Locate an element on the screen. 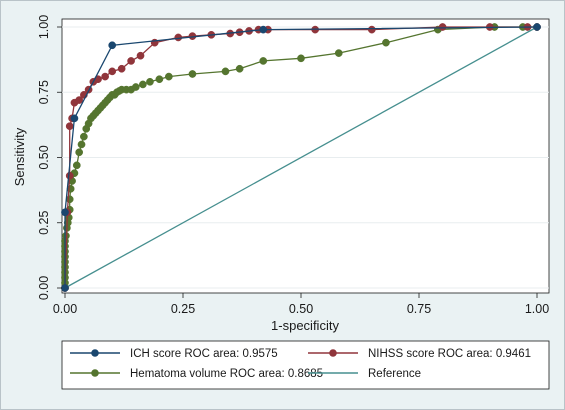 The height and width of the screenshot is (410, 565). legend-box is located at coordinates (305, 365).